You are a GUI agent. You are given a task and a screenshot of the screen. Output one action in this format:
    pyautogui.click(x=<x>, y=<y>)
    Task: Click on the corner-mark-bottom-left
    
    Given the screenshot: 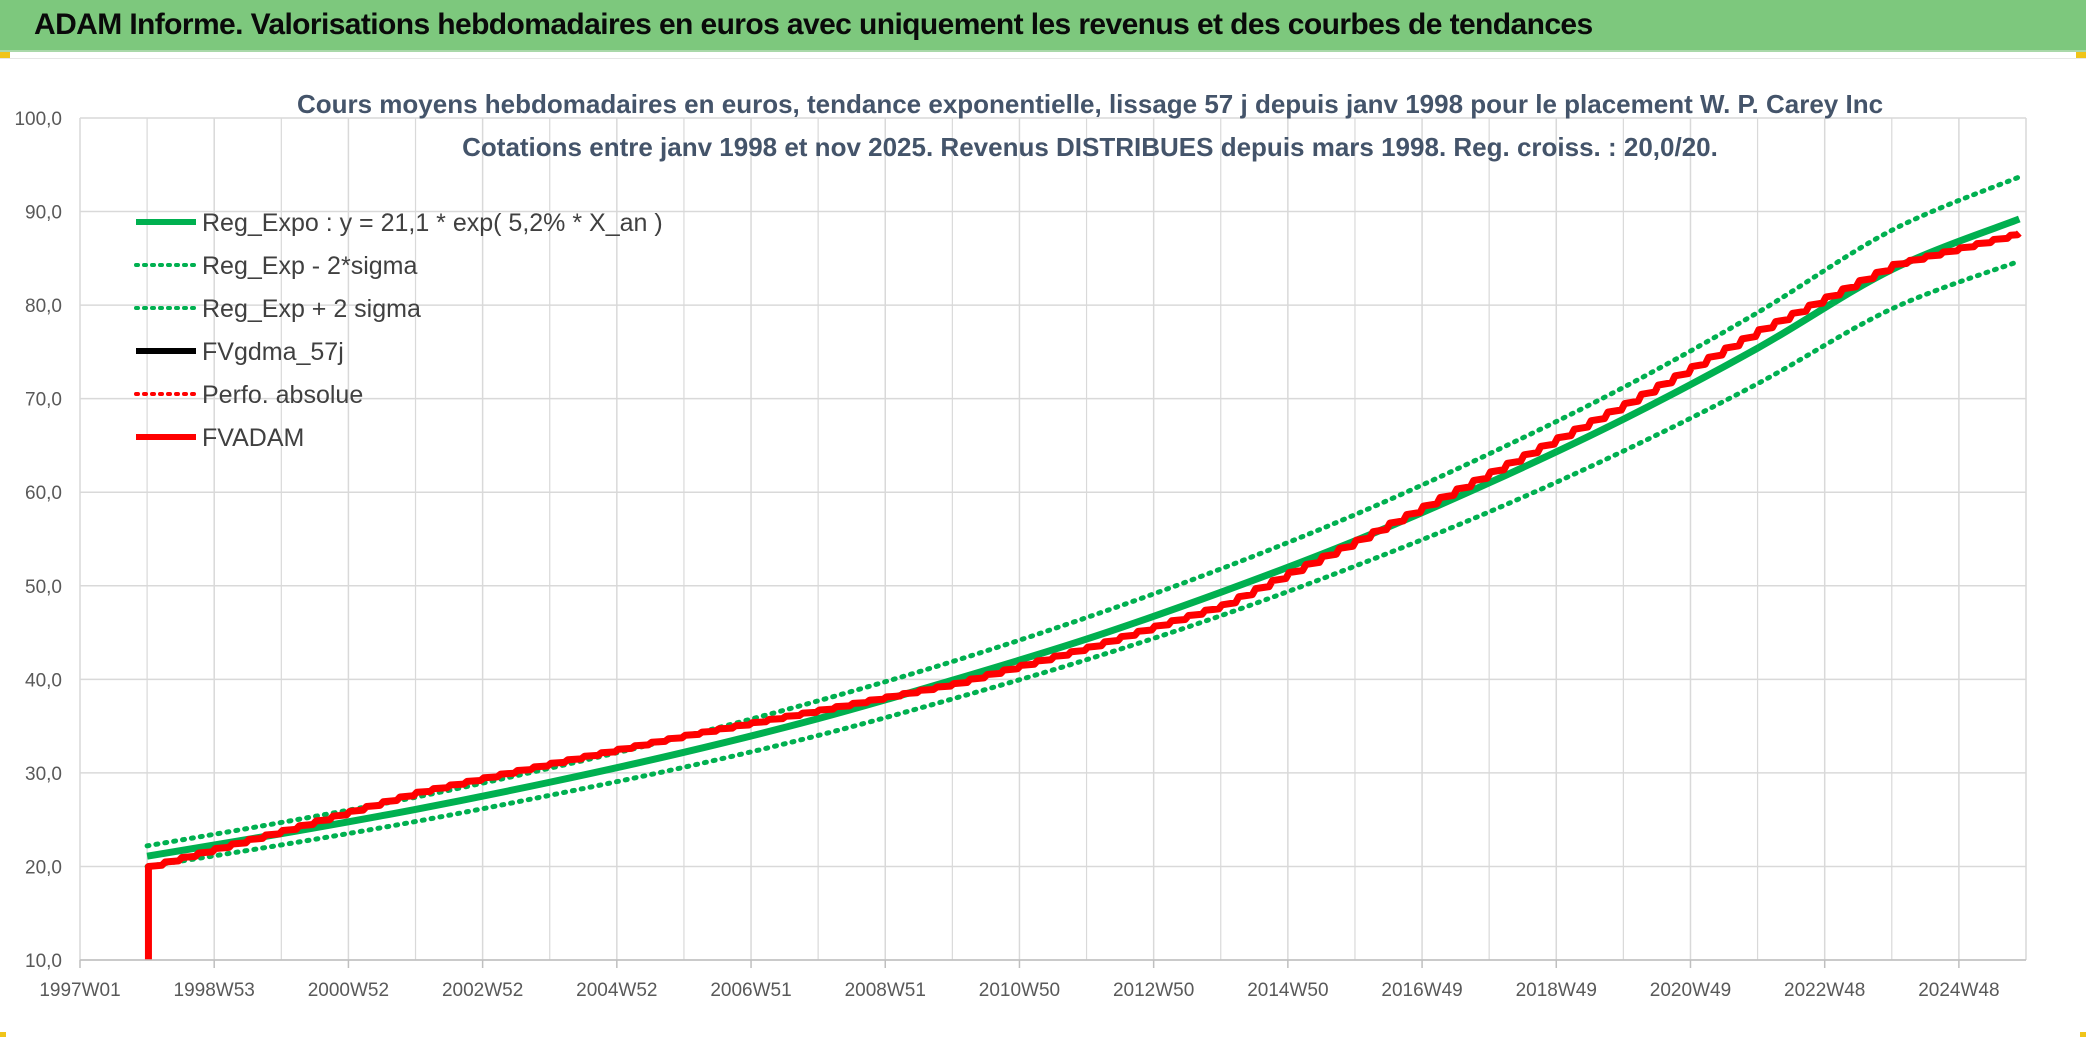 What is the action you would take?
    pyautogui.click(x=3, y=1034)
    